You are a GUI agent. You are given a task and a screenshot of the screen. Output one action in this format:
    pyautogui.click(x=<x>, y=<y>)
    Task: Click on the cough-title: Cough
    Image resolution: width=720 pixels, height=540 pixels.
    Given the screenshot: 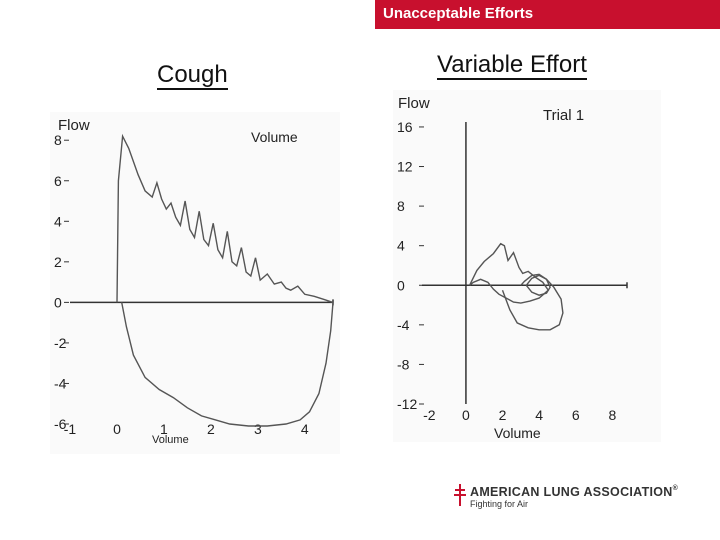 What is the action you would take?
    pyautogui.click(x=192, y=75)
    